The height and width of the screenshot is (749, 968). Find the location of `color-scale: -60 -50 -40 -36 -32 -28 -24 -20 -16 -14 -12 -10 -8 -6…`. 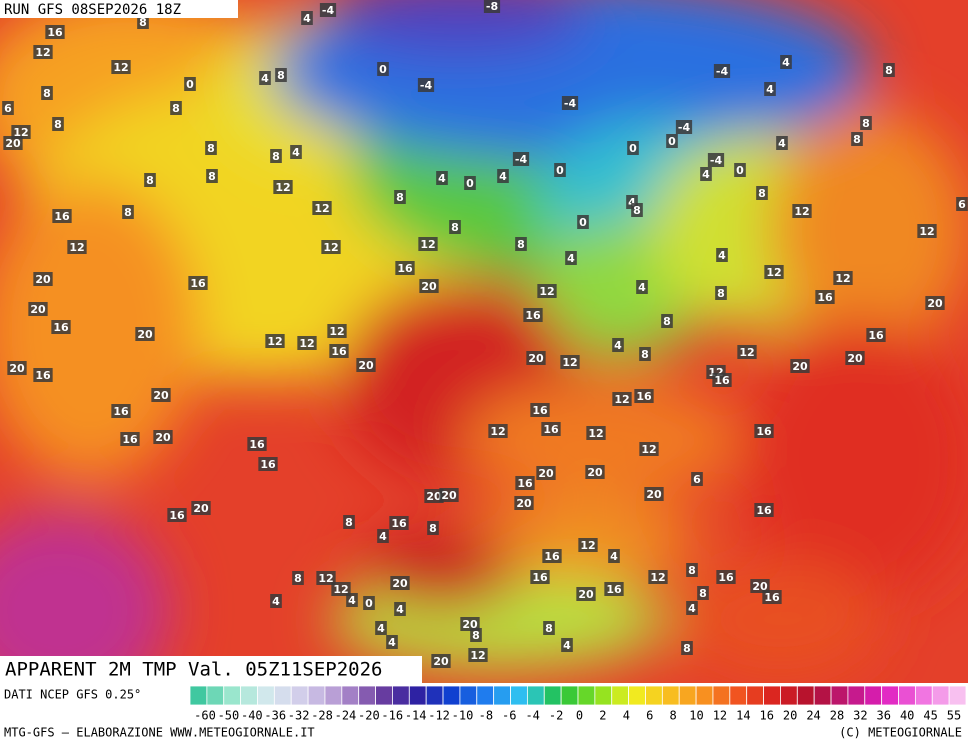

color-scale: -60 -50 -40 -36 -32 -28 -24 -20 -16 -14 -12 -10 -8 -6… is located at coordinates (578, 704).